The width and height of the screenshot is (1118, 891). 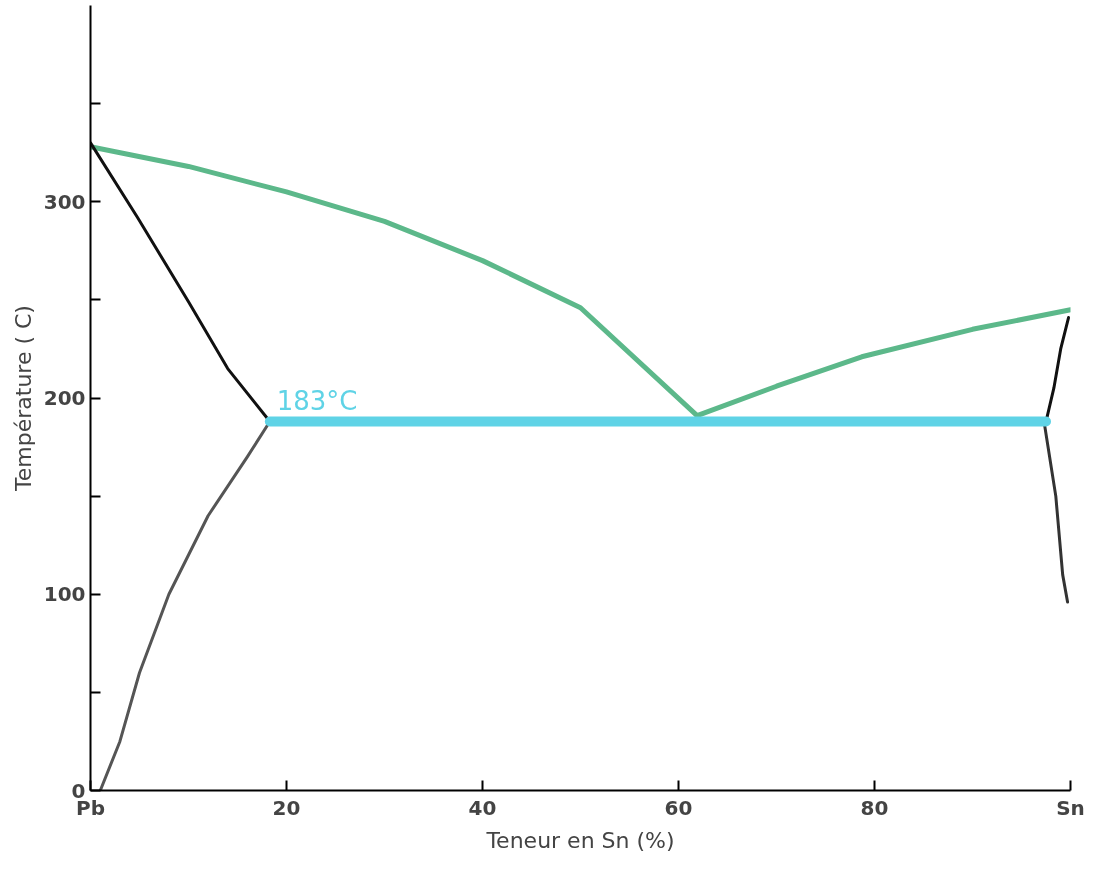 What do you see at coordinates (286, 807) in the screenshot?
I see `x-tick-label: 20` at bounding box center [286, 807].